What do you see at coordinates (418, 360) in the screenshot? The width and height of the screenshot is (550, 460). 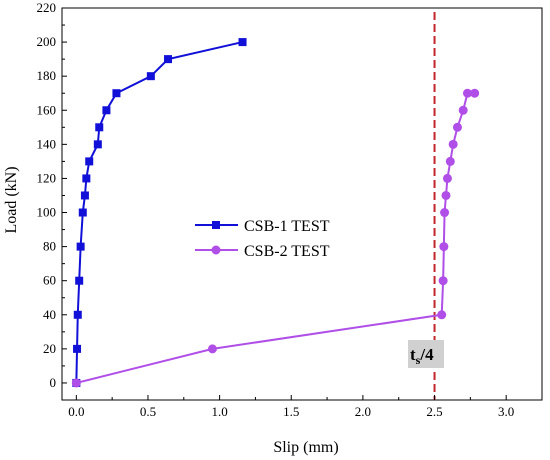 I see `annotation-subscript: s` at bounding box center [418, 360].